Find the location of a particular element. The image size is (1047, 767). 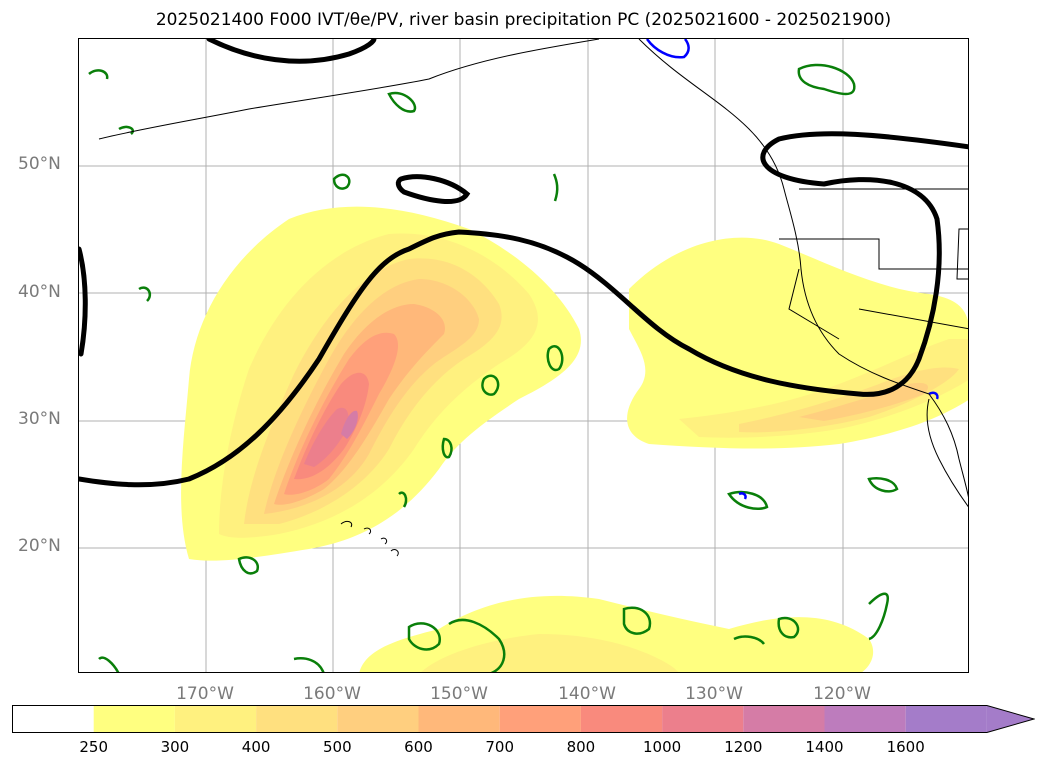

colorbar-tick-label: 400 is located at coordinates (256, 747).